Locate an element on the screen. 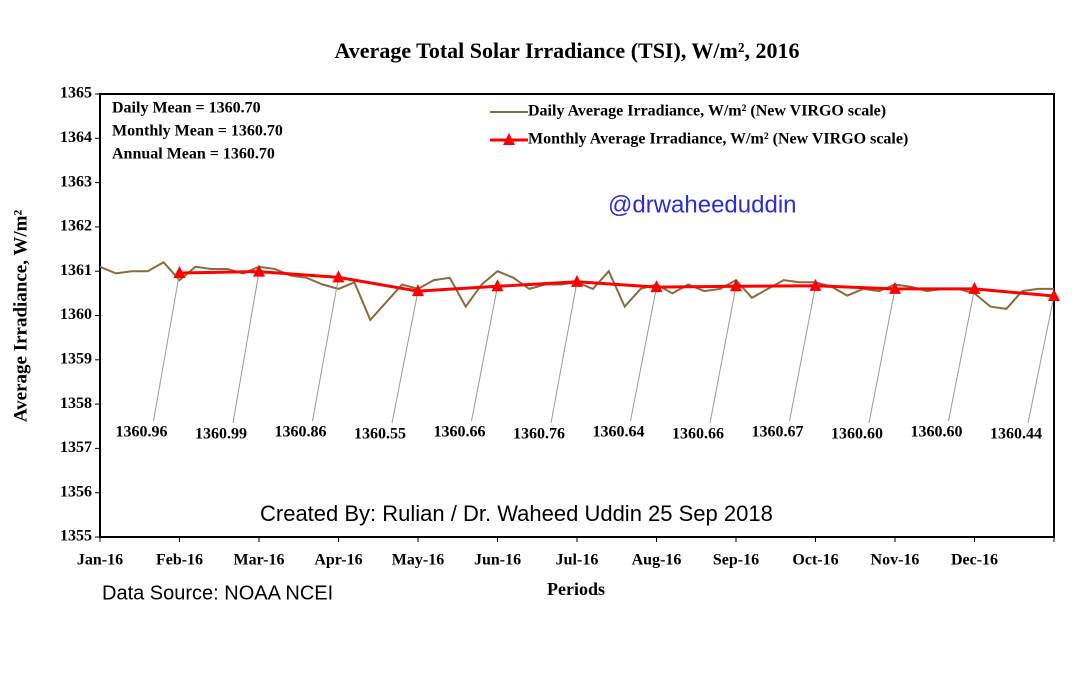 The image size is (1080, 694). data-label: 1360.76 is located at coordinates (539, 434).